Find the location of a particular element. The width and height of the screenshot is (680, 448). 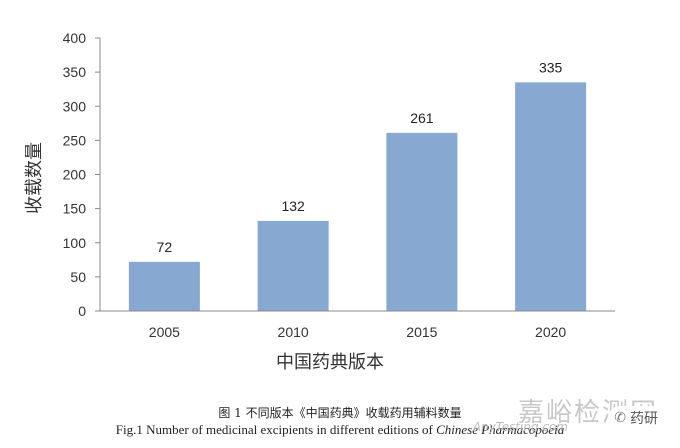

bar-2015 is located at coordinates (422, 221).